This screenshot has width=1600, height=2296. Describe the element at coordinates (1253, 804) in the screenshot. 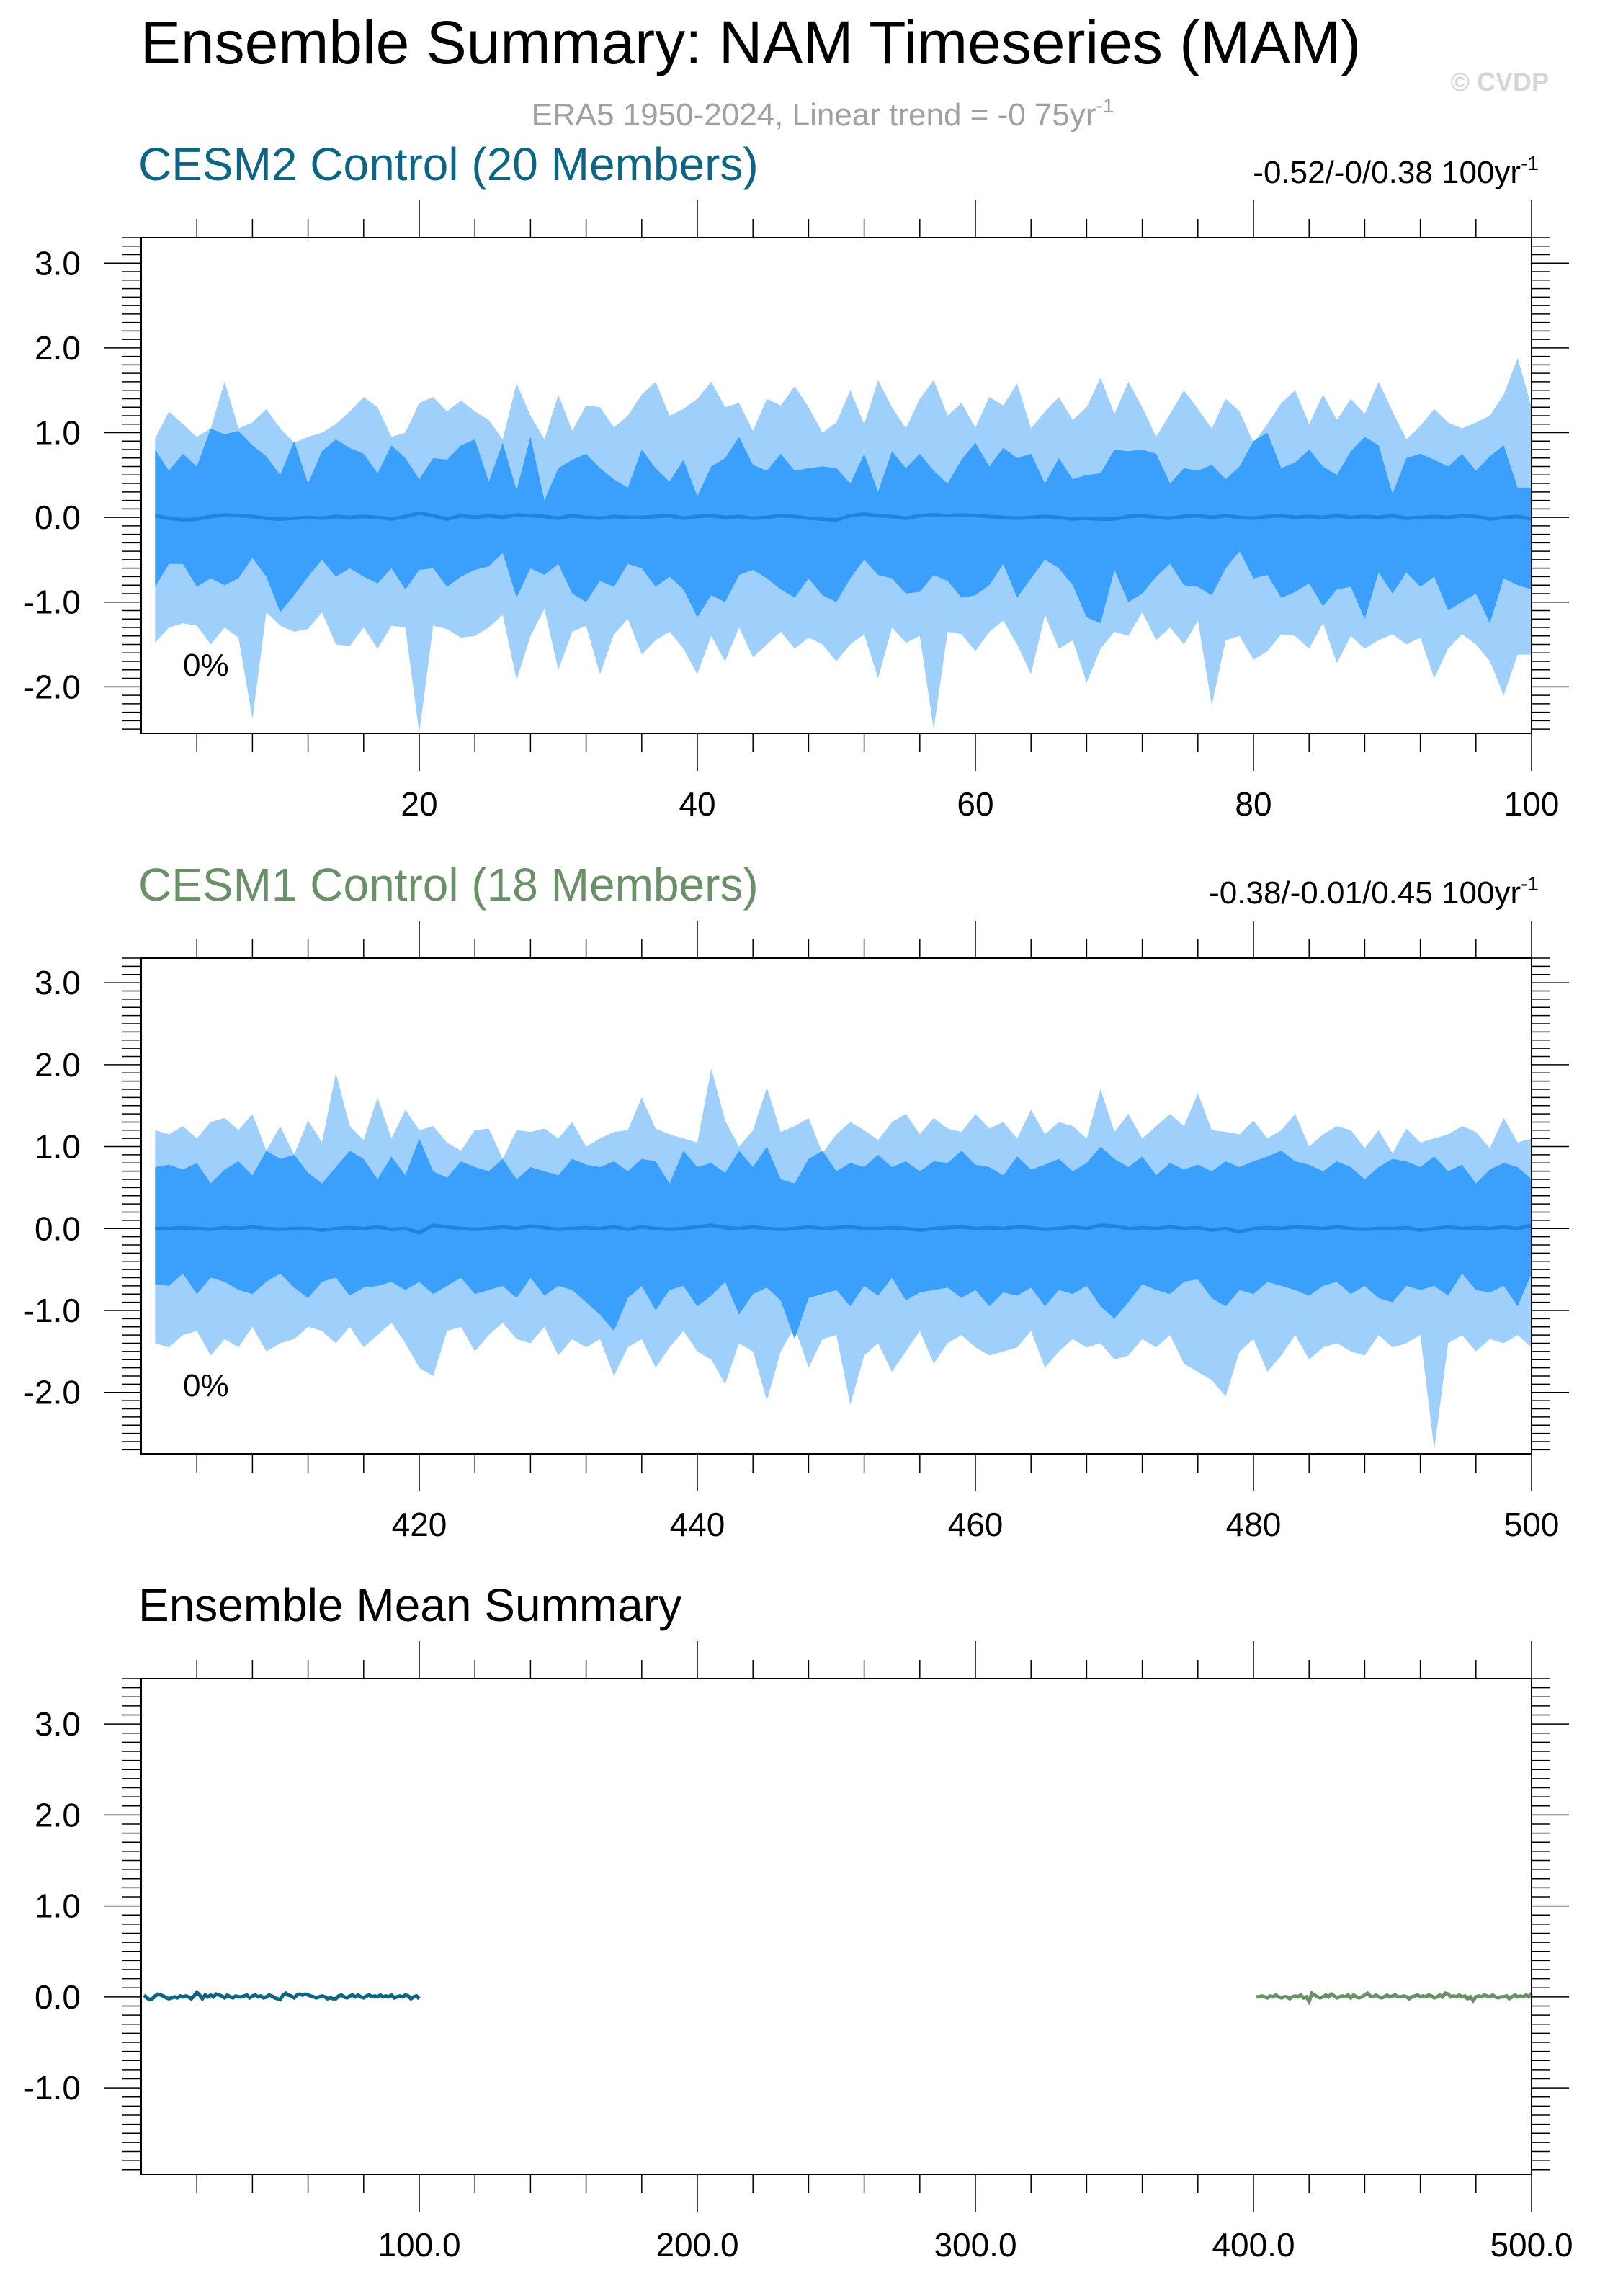

I see `panel-0-xtick-label: 80` at that location.